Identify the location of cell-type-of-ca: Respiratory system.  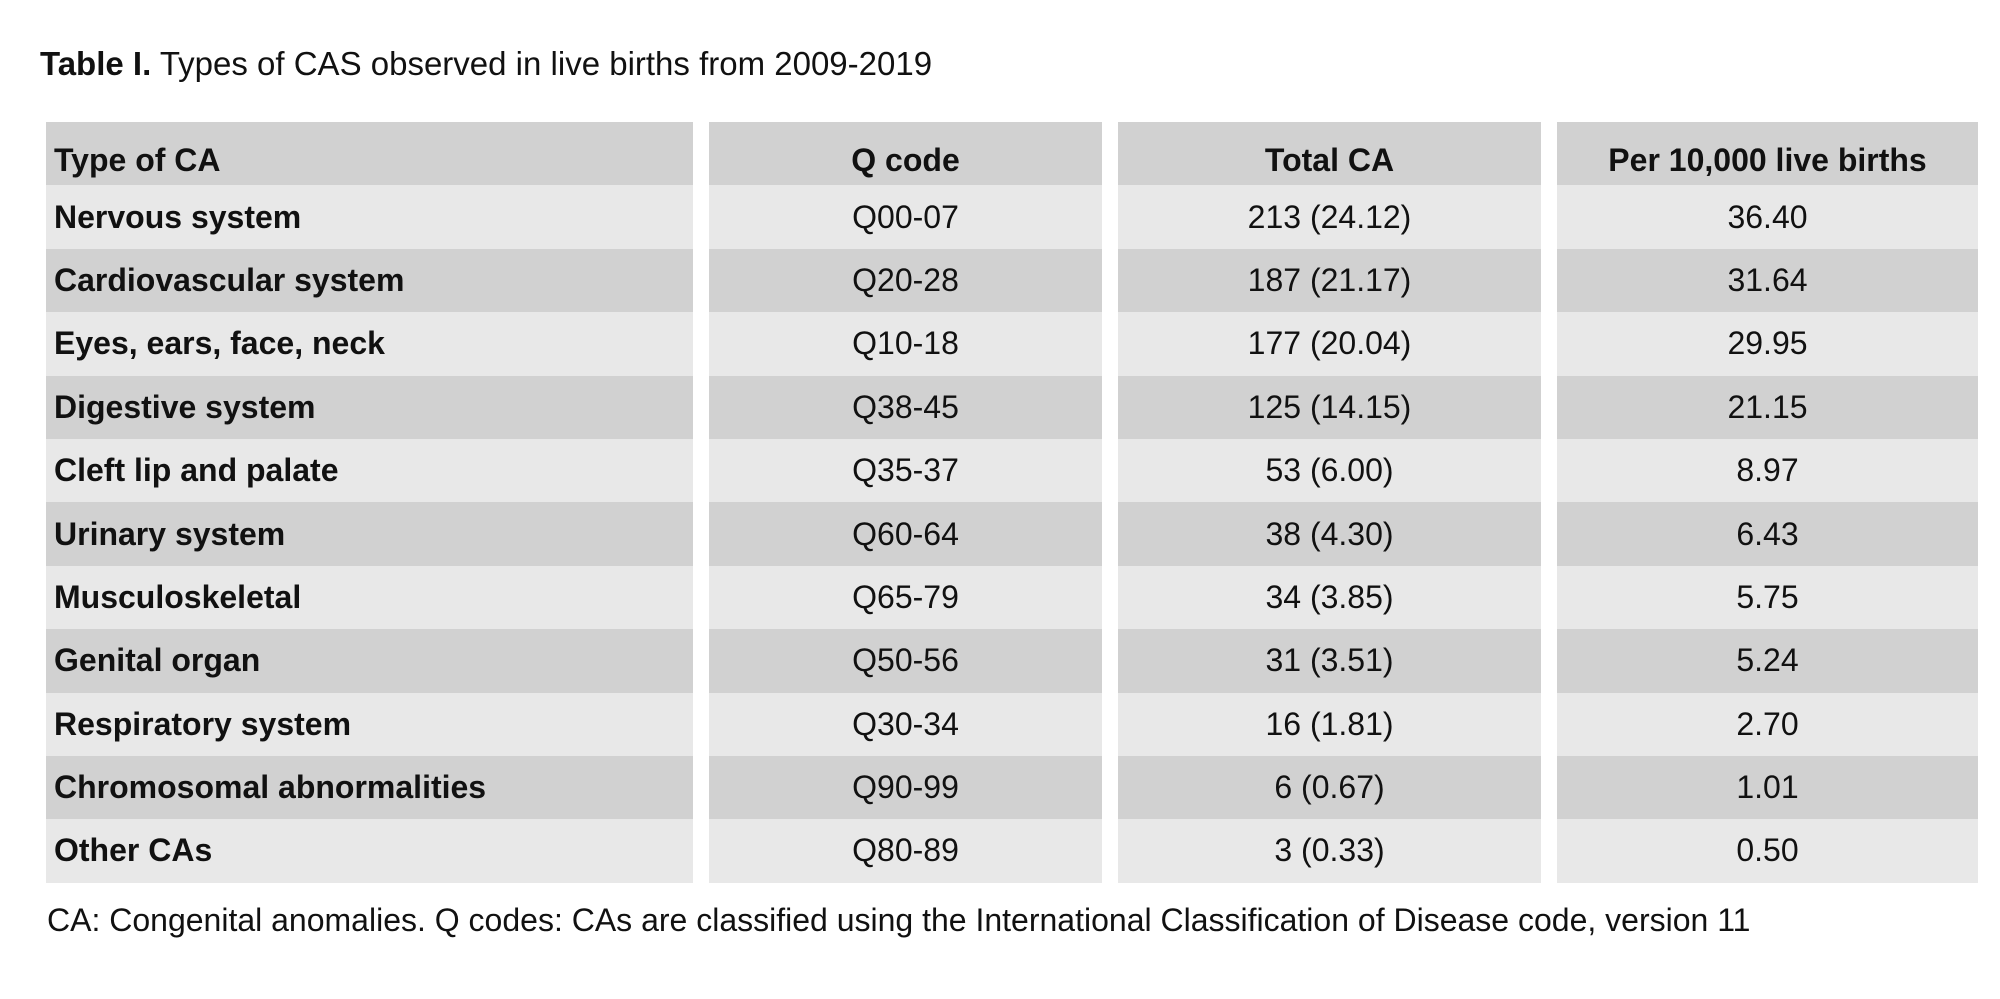
(369, 724).